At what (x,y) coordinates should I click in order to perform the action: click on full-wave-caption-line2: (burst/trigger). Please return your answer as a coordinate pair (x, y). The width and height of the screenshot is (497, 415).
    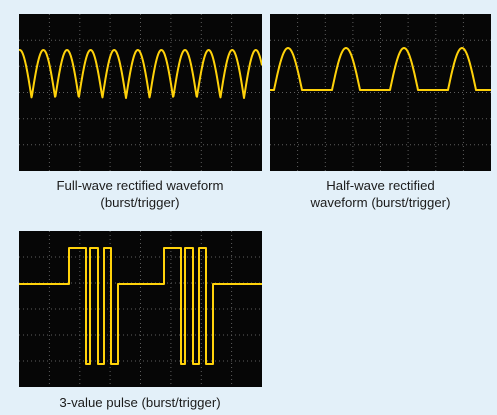
    Looking at the image, I should click on (140, 202).